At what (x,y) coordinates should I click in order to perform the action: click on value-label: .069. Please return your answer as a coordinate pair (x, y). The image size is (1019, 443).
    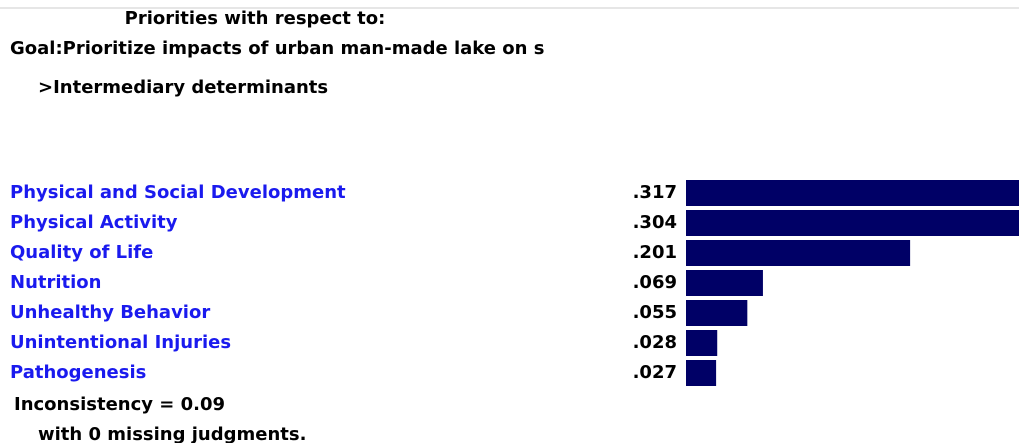
    Looking at the image, I should click on (655, 282).